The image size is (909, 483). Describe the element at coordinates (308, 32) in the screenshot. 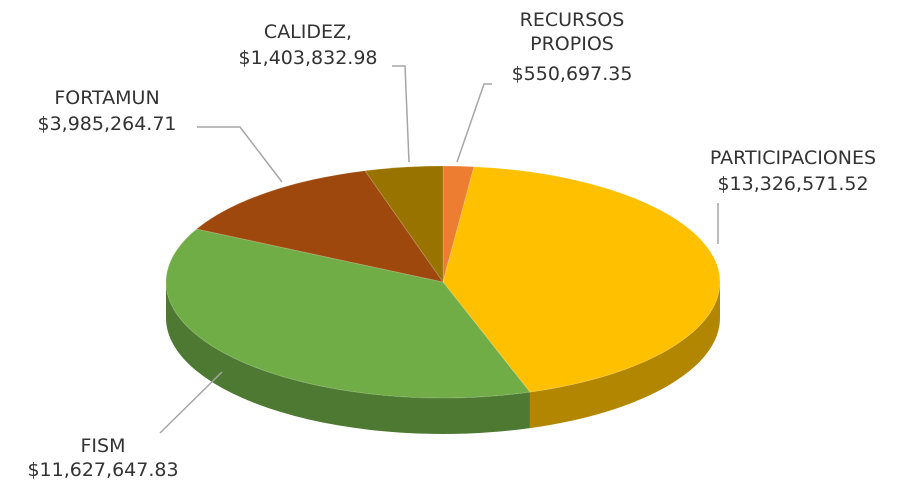

I see `data-label: CALIDEZ,` at that location.